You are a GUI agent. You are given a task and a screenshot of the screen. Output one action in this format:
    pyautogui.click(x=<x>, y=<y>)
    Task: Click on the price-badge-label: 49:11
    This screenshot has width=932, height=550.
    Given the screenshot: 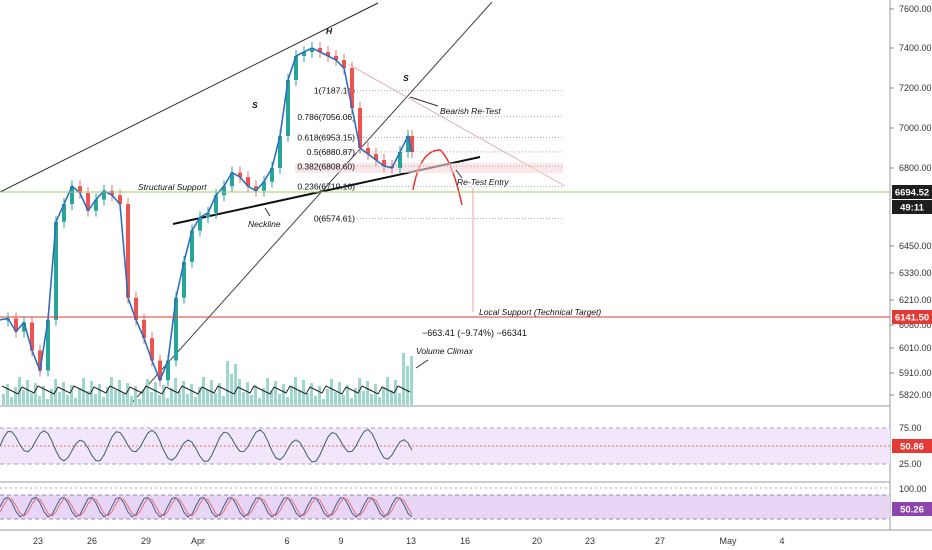 What is the action you would take?
    pyautogui.click(x=912, y=208)
    